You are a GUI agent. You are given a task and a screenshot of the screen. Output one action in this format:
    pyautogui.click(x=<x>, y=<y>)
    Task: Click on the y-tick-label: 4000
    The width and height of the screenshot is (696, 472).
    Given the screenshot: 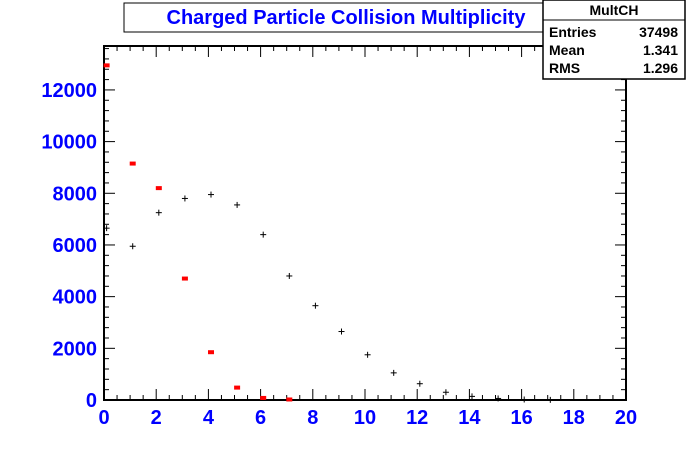 What is the action you would take?
    pyautogui.click(x=75, y=298)
    